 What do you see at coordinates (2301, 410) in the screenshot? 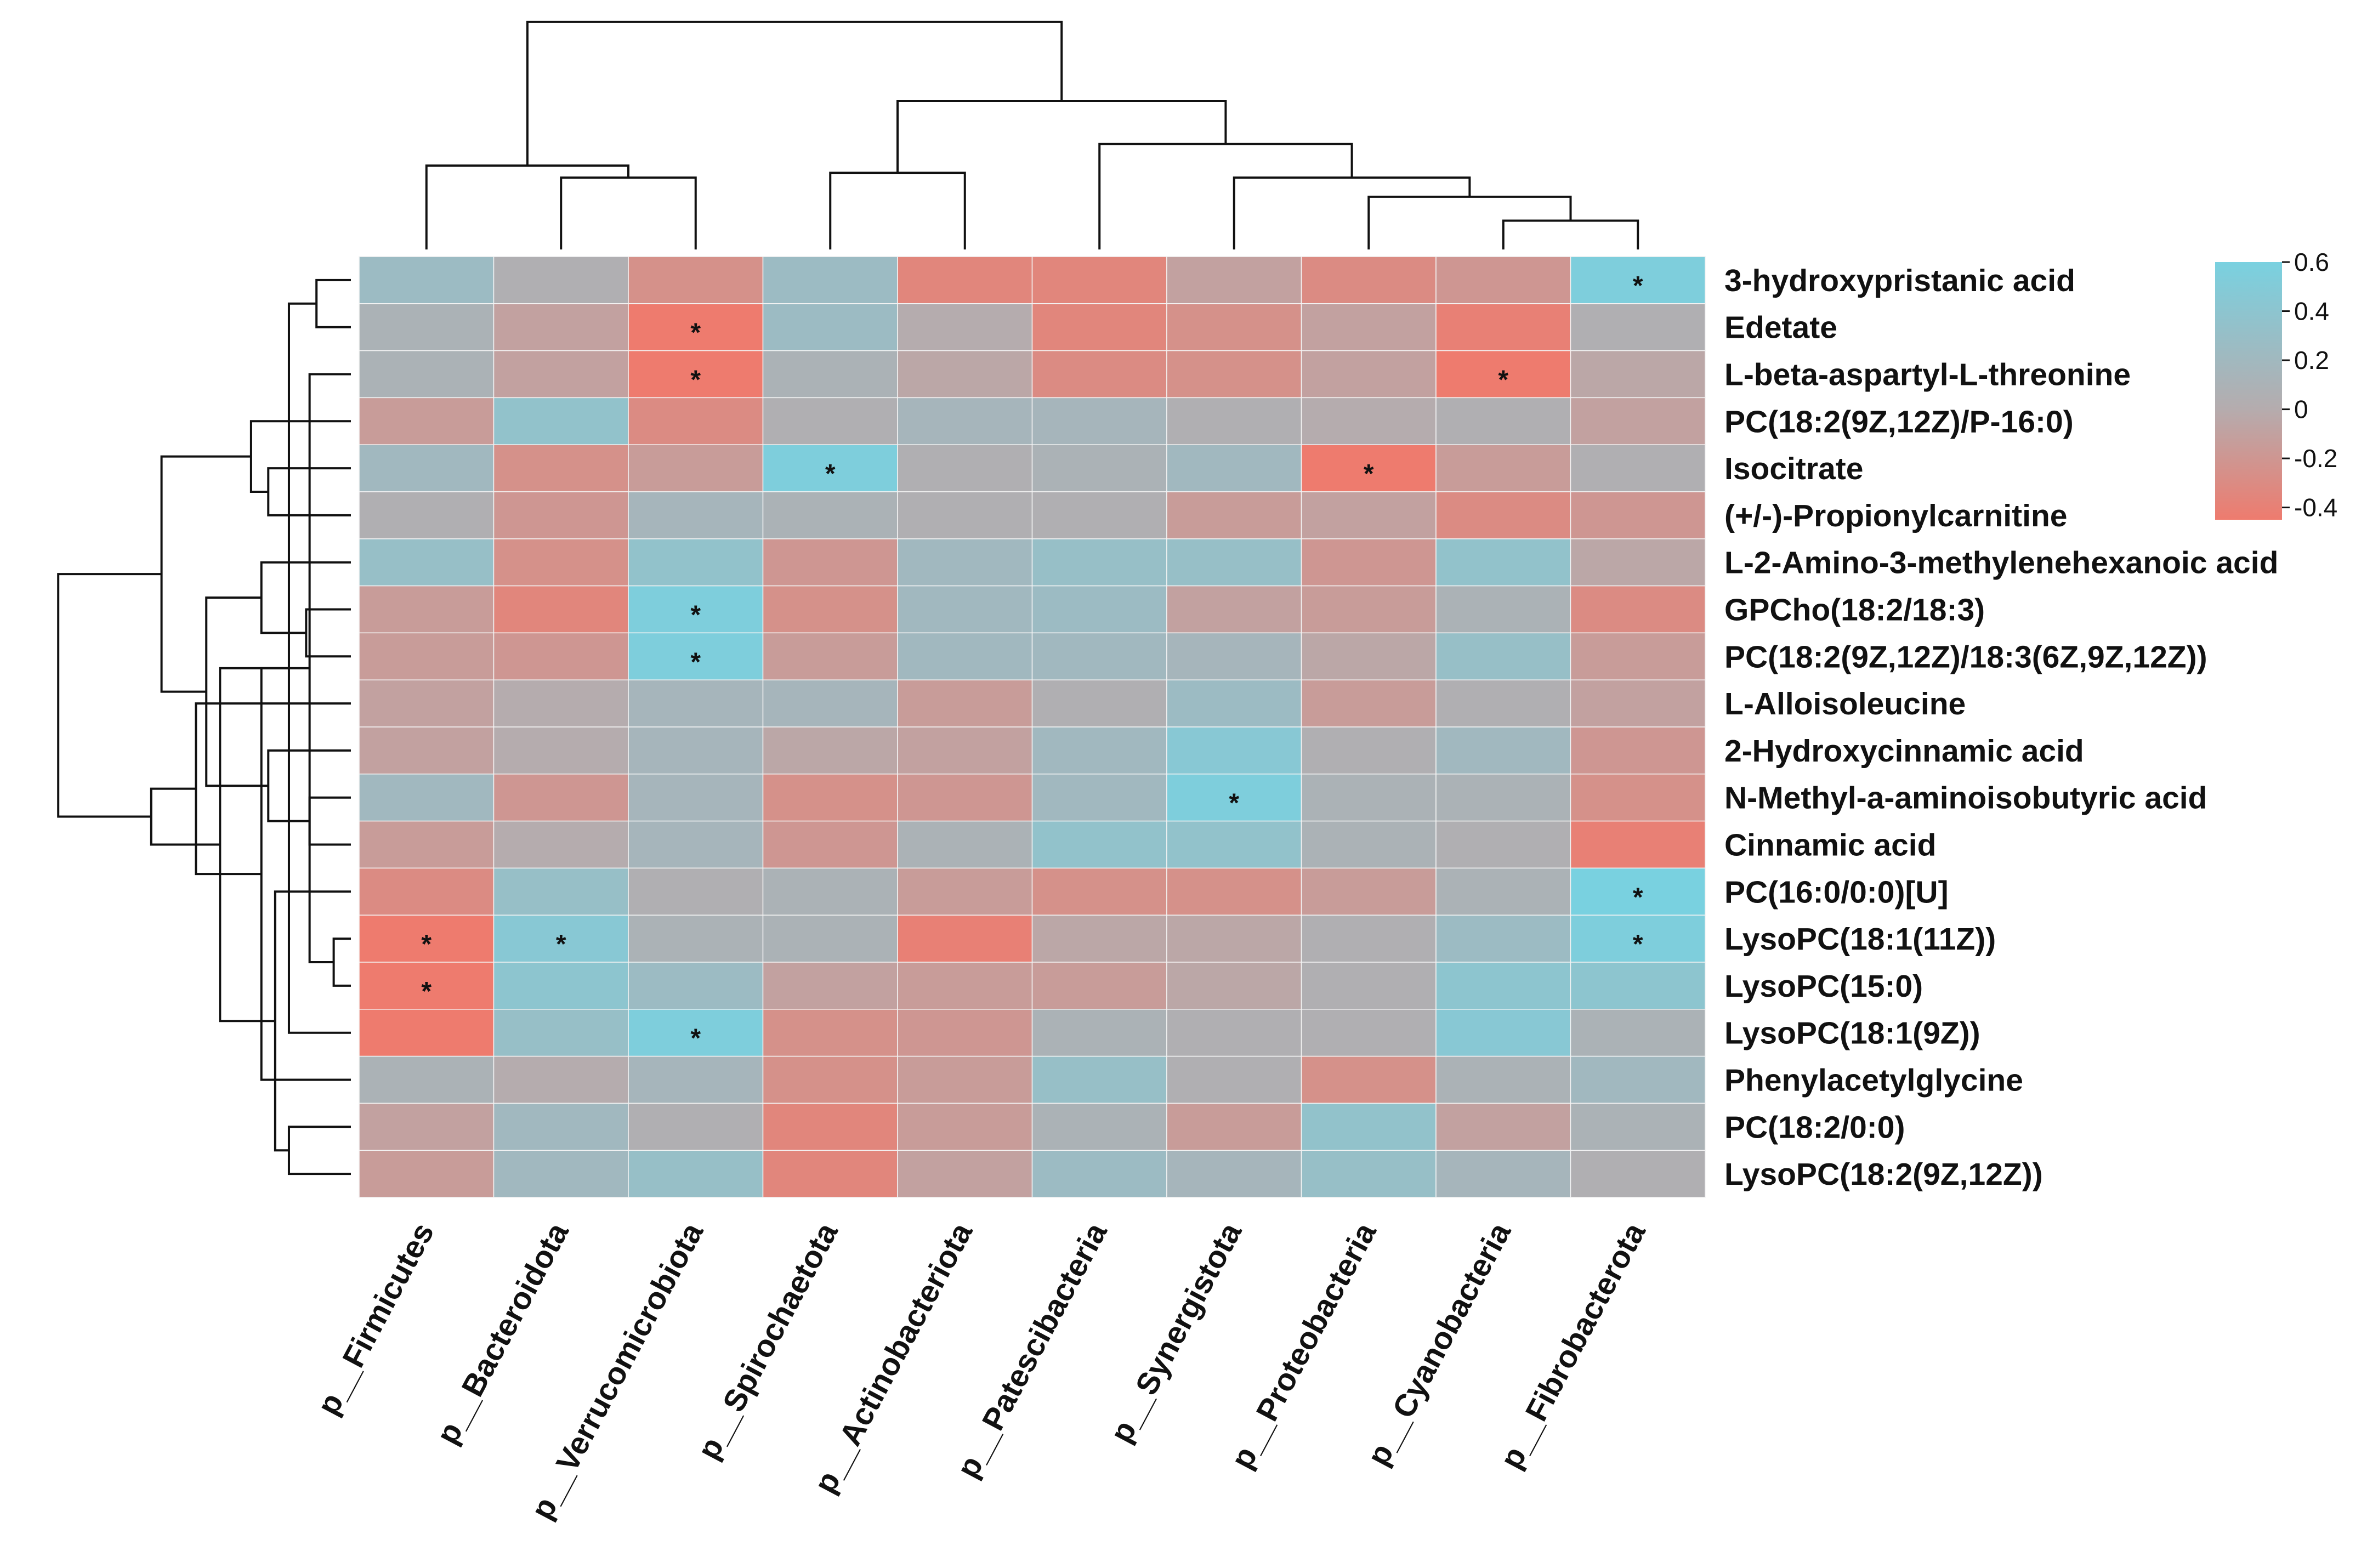
I see `colorbar-tick-label: 0` at bounding box center [2301, 410].